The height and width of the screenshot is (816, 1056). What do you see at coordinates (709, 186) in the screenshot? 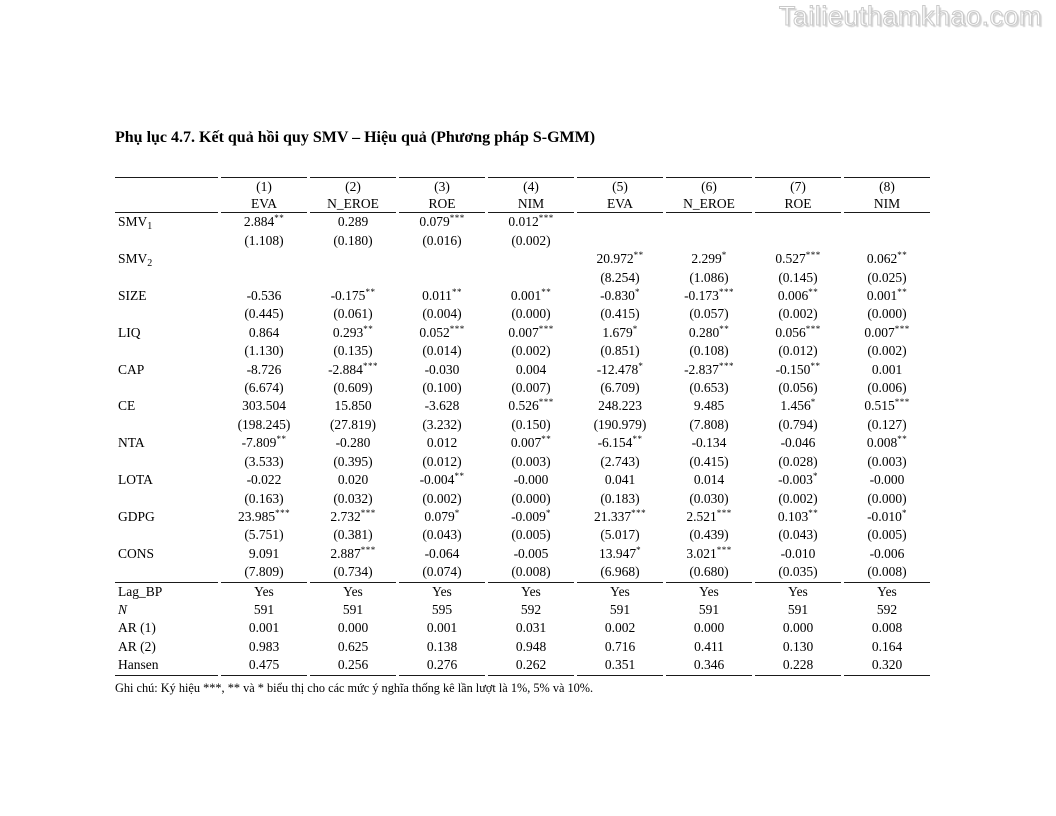
I see `column-number: (6)` at bounding box center [709, 186].